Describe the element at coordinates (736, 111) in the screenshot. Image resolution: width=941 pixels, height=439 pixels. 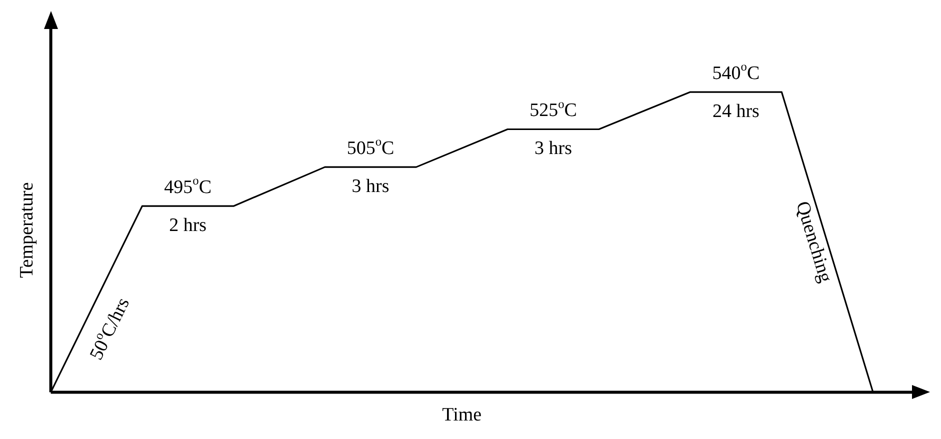
I see `annotation: 24 hrs` at that location.